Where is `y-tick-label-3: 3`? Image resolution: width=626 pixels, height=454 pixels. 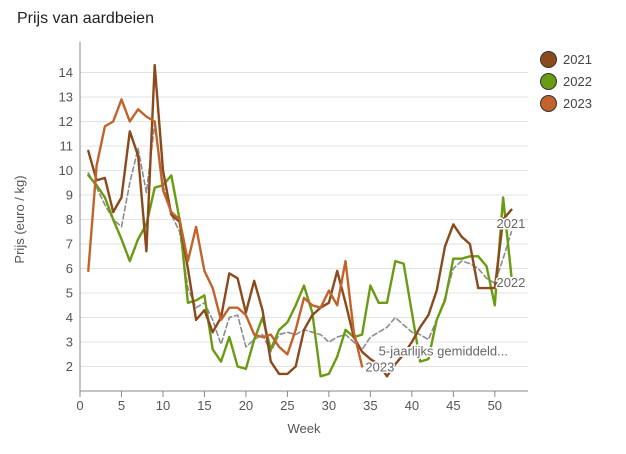
y-tick-label-3: 3 is located at coordinates (69, 342).